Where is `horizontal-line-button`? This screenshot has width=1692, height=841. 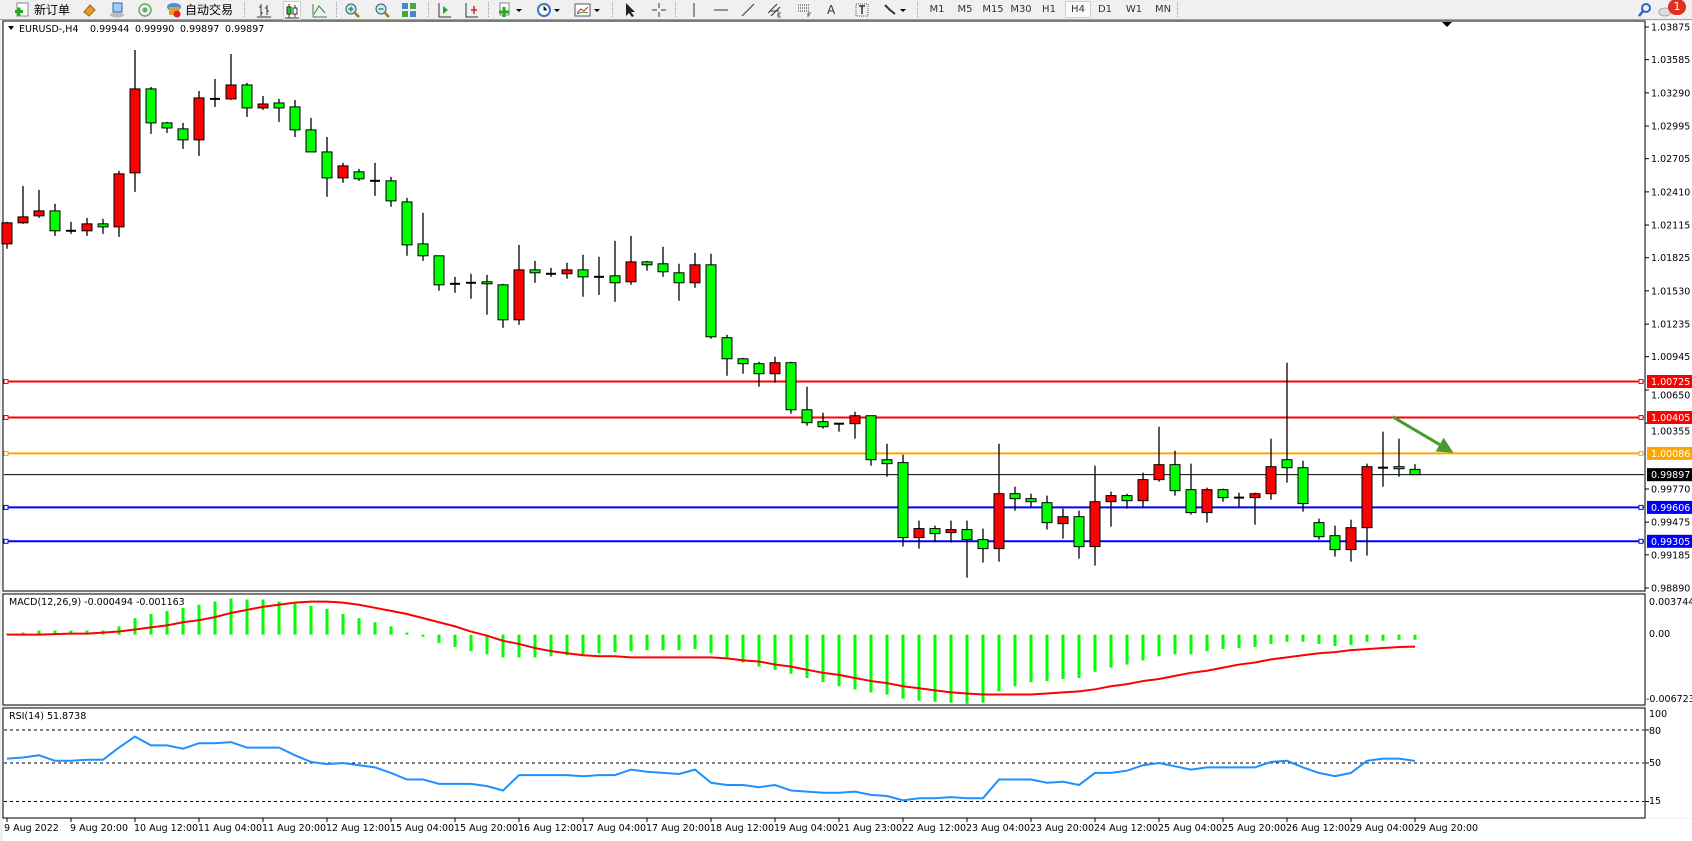
horizontal-line-button is located at coordinates (721, 9).